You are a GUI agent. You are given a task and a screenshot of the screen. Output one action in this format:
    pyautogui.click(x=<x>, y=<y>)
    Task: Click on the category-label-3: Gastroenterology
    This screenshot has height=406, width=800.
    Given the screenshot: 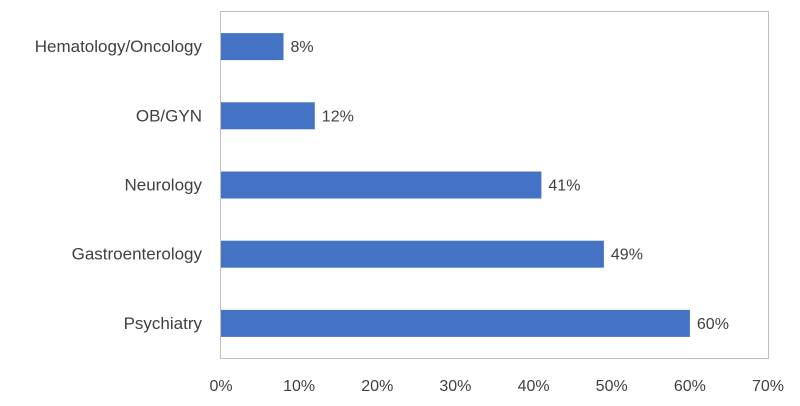 What is the action you would take?
    pyautogui.click(x=137, y=254)
    